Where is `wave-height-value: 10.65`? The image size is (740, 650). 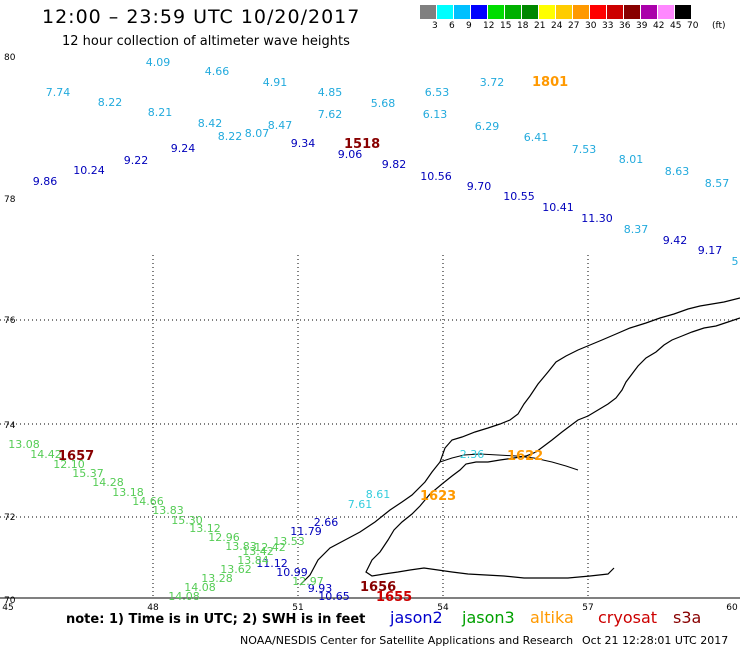
wave-height-value: 10.65 is located at coordinates (334, 596).